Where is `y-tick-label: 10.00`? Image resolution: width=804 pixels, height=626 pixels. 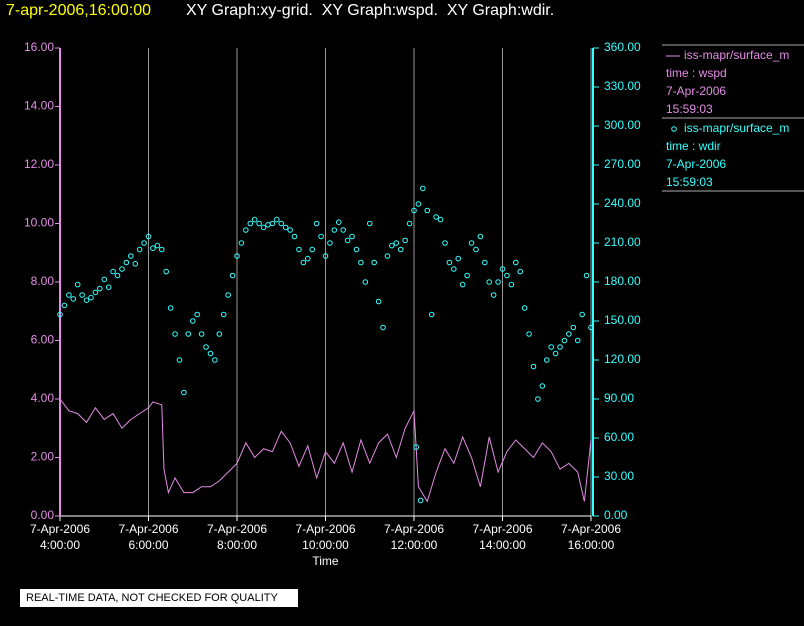 y-tick-label: 10.00 is located at coordinates (39, 223).